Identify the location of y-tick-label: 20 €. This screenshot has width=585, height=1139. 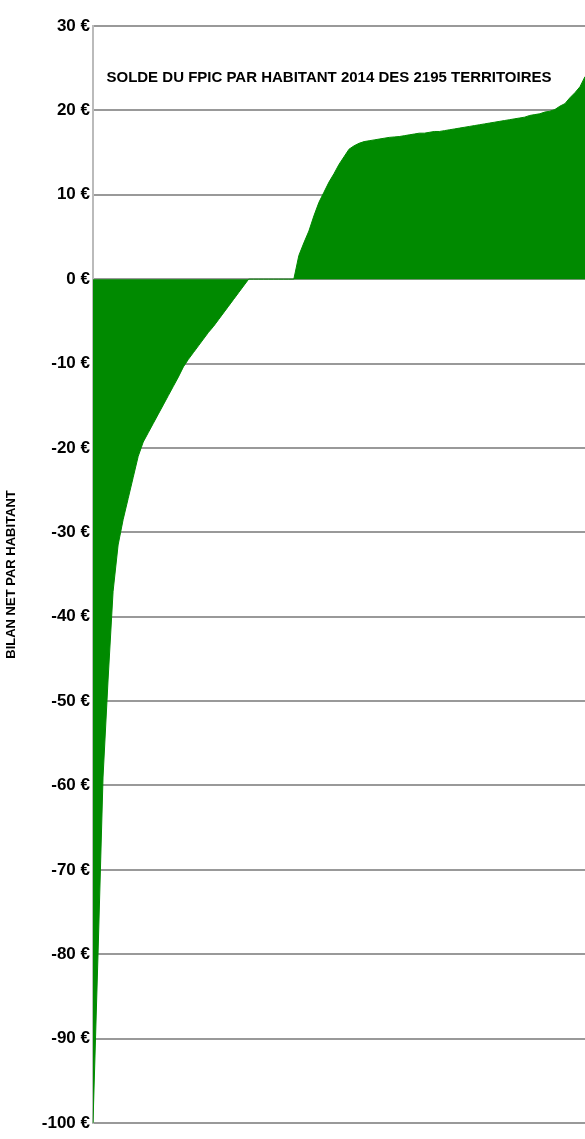
(73, 110).